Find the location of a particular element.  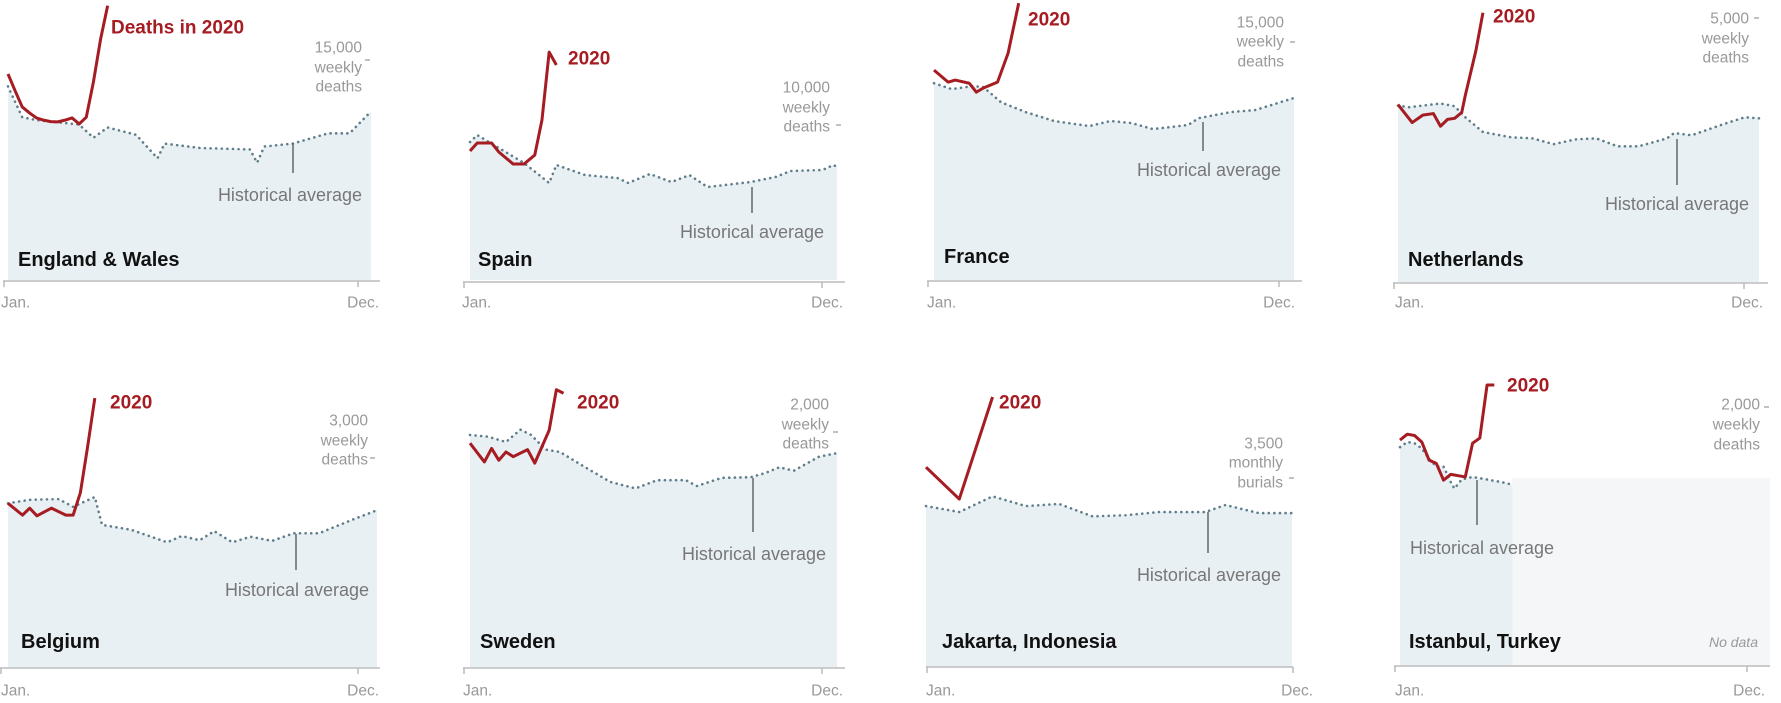

panel-france is located at coordinates (1114, 144).